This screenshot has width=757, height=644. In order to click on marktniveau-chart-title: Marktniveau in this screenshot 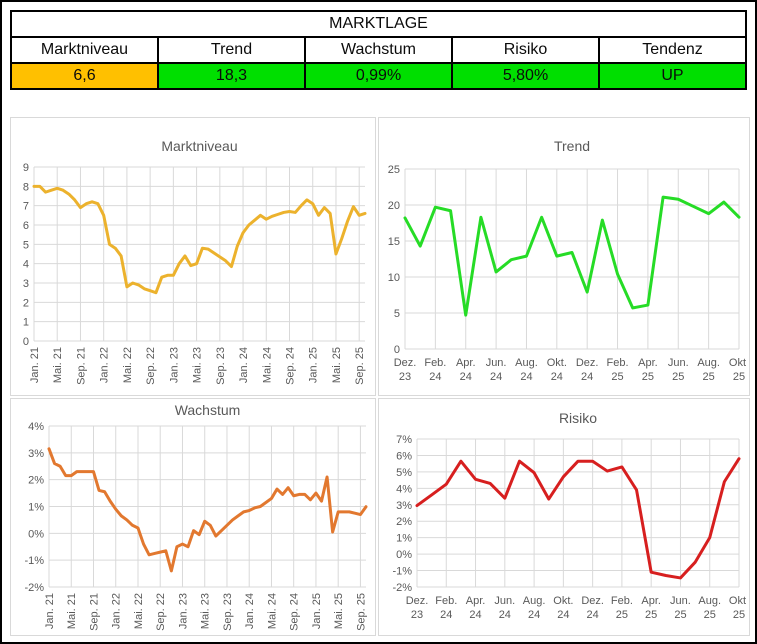, I will do `click(199, 146)`.